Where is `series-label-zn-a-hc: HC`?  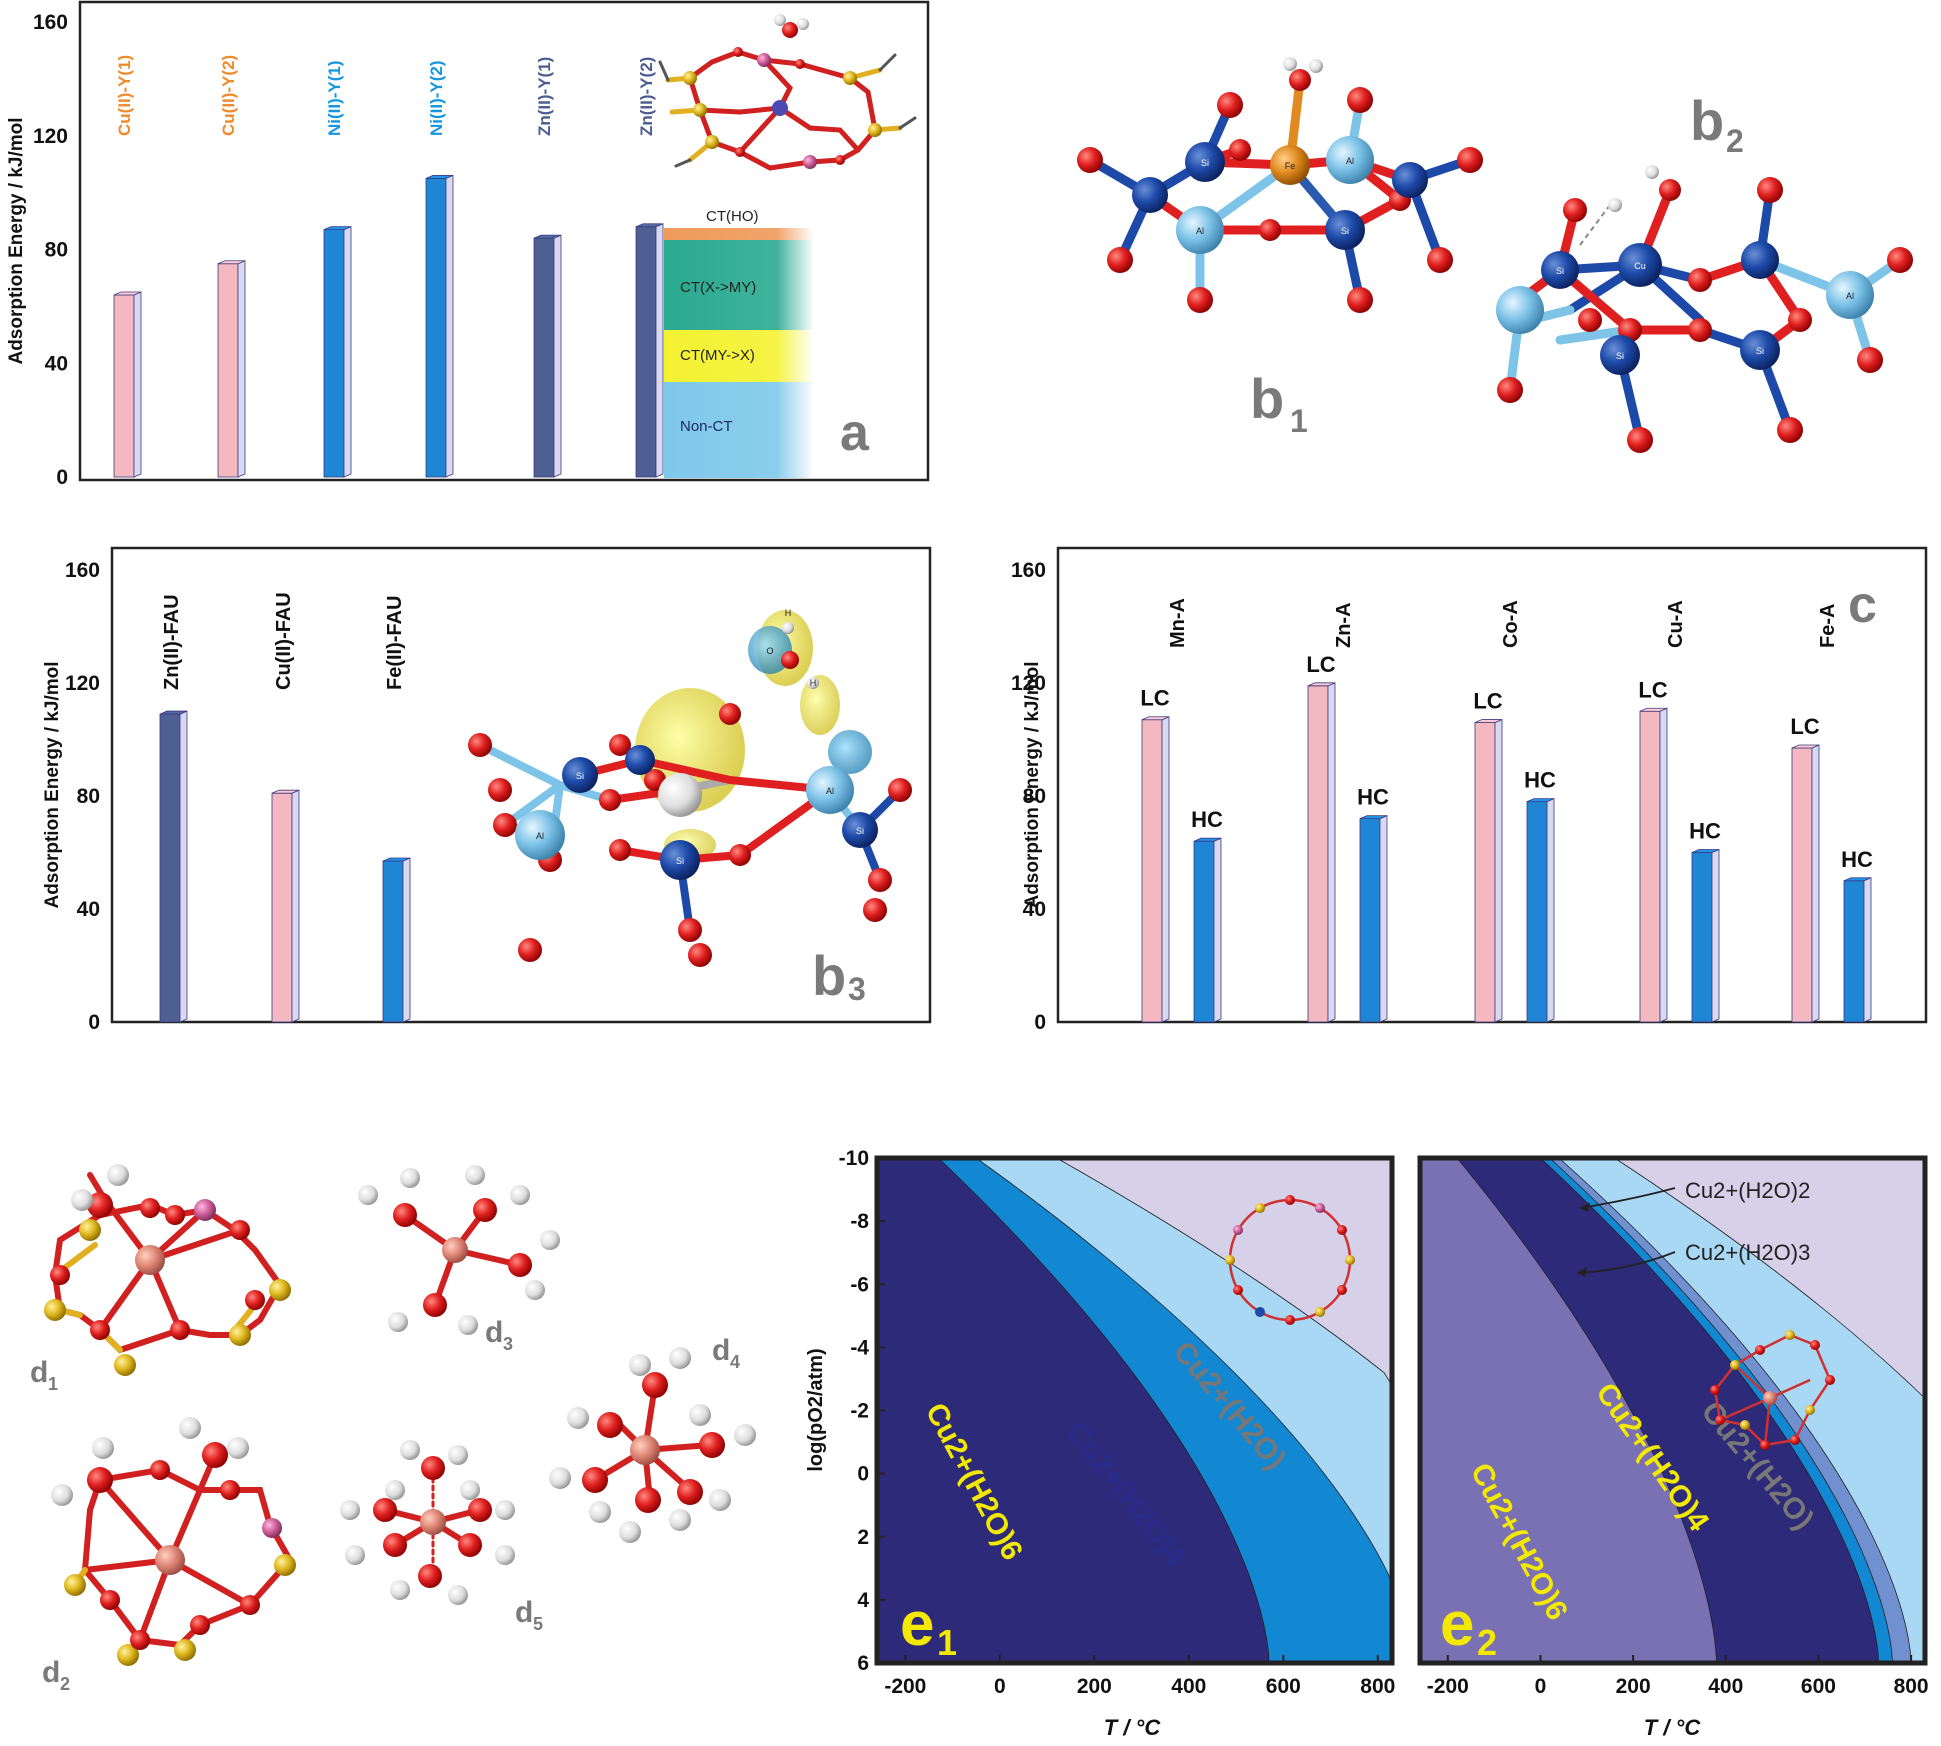
series-label-zn-a-hc: HC is located at coordinates (1373, 797).